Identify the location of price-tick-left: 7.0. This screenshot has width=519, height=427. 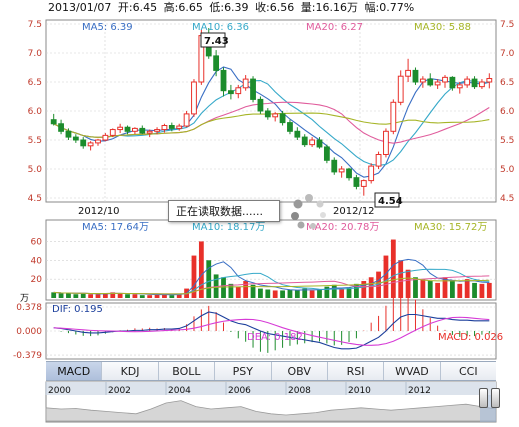
(35, 54).